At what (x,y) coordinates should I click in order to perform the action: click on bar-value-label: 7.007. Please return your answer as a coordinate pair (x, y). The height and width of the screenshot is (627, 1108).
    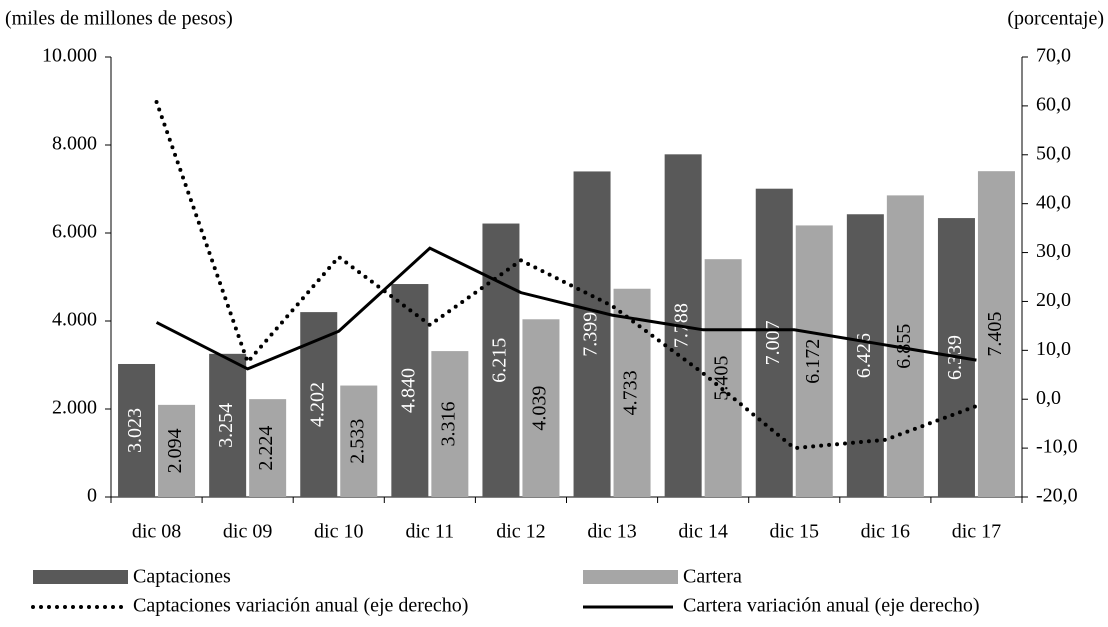
    Looking at the image, I should click on (773, 342).